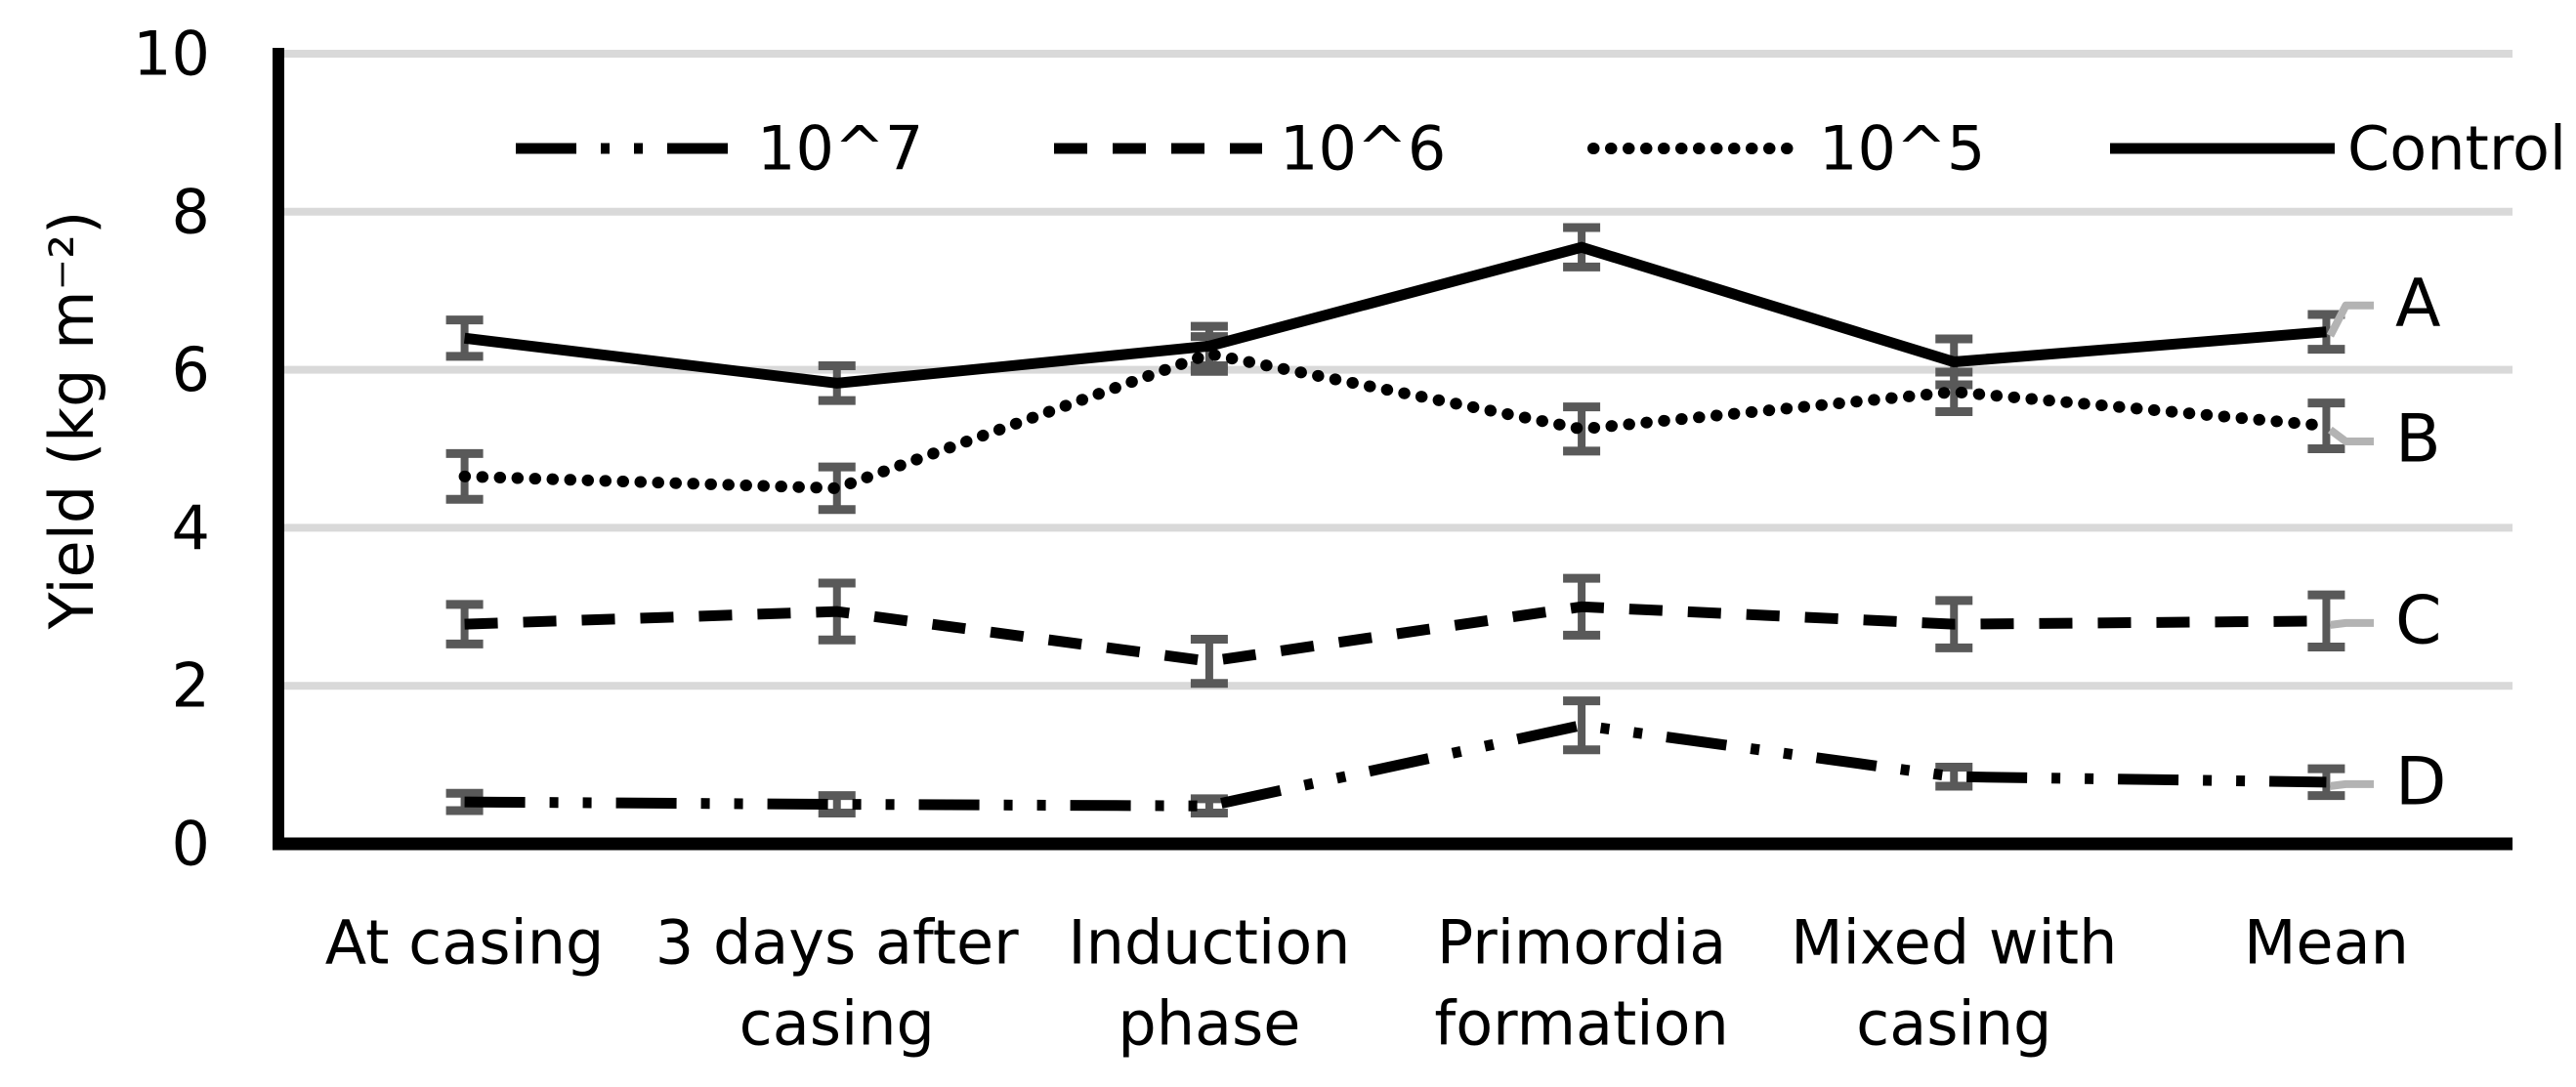 The image size is (2576, 1087). Describe the element at coordinates (1581, 1024) in the screenshot. I see `x-category-label: formation` at that location.